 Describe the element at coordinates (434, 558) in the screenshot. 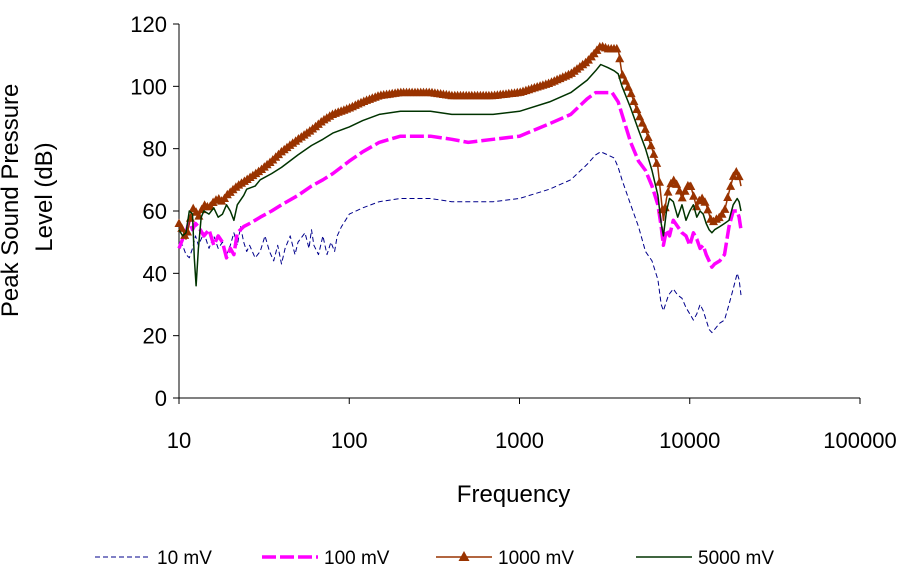

I see `legend: 10 mV 100 mV 1000 mV 5000 mV` at that location.